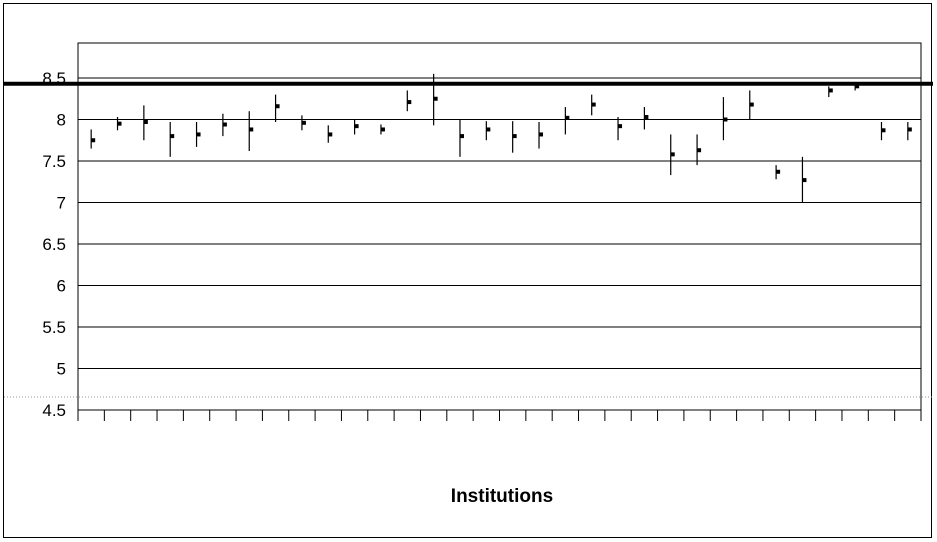 This screenshot has height=542, width=937. What do you see at coordinates (54, 327) in the screenshot?
I see `y-tick-label: 5.5` at bounding box center [54, 327].